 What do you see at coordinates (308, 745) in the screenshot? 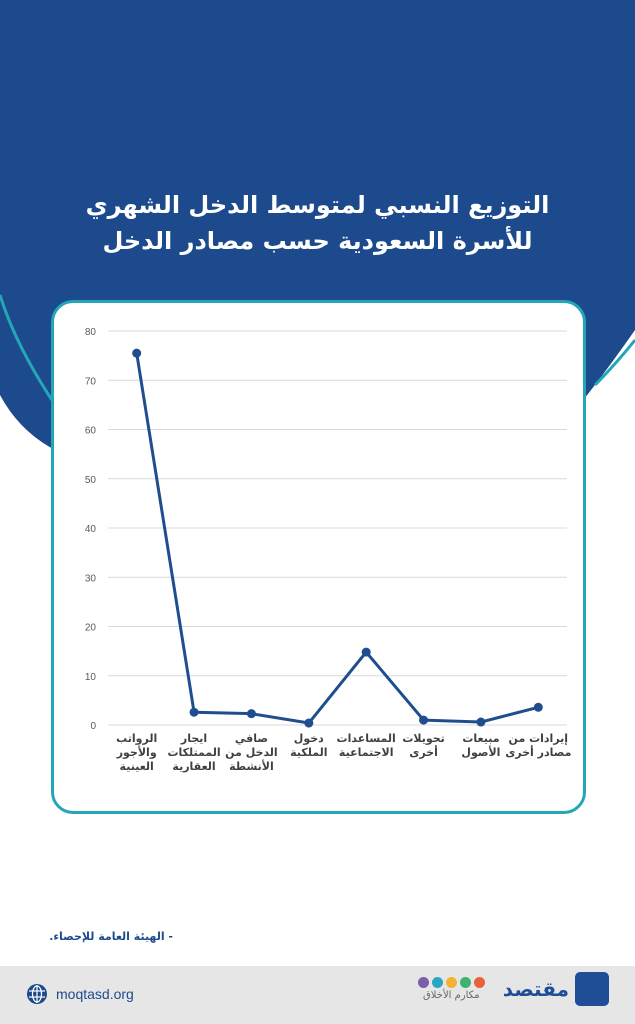
I see `x-tick-label: دخول الملكية` at bounding box center [308, 745].